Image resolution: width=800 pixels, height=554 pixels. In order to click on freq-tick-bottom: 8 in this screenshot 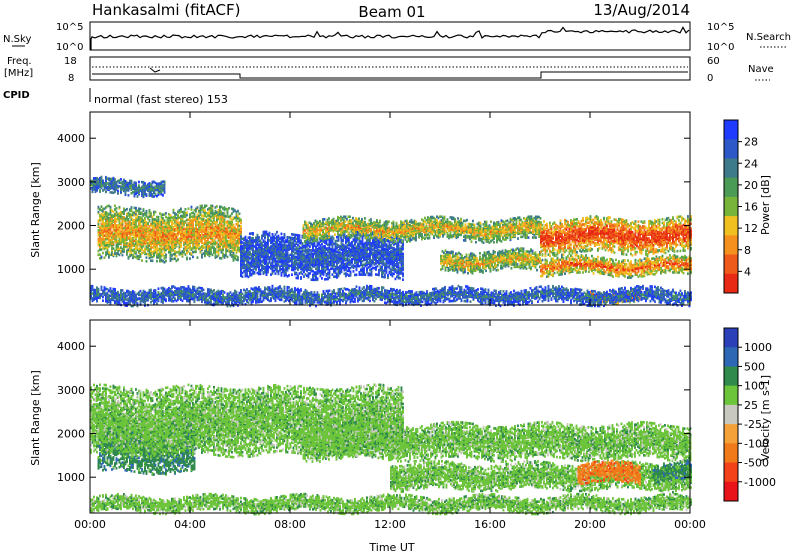, I will do `click(71, 78)`.